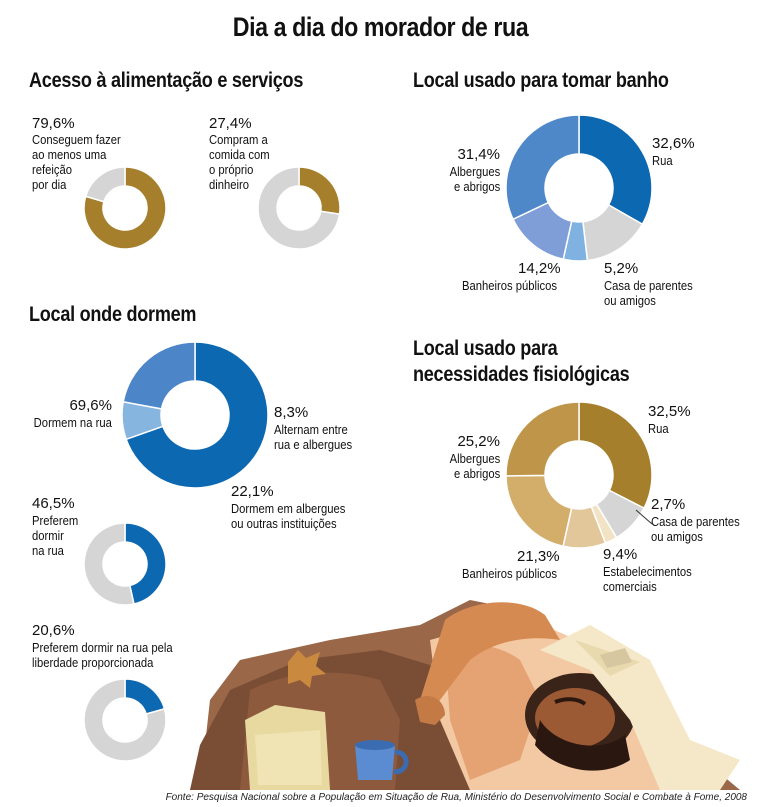  Describe the element at coordinates (648, 293) in the screenshot. I see `bath-family-label: Casa de parentes ou amigos` at that location.